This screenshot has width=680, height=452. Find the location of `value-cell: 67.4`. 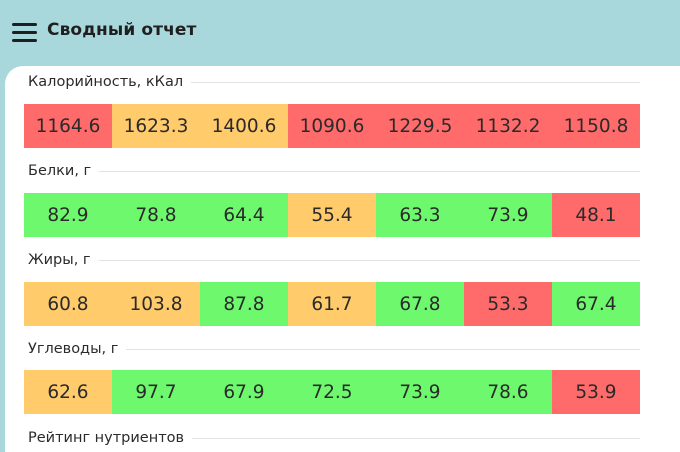

value-cell: 67.4 is located at coordinates (596, 304).